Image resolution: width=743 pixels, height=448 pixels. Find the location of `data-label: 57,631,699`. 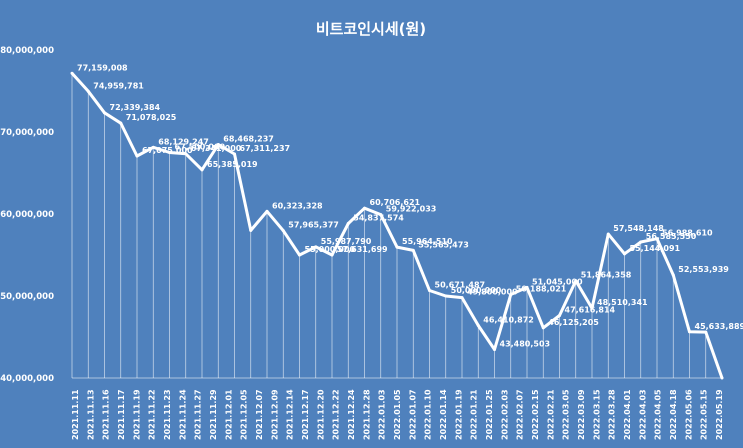

data-label: 57,631,699 is located at coordinates (362, 249).